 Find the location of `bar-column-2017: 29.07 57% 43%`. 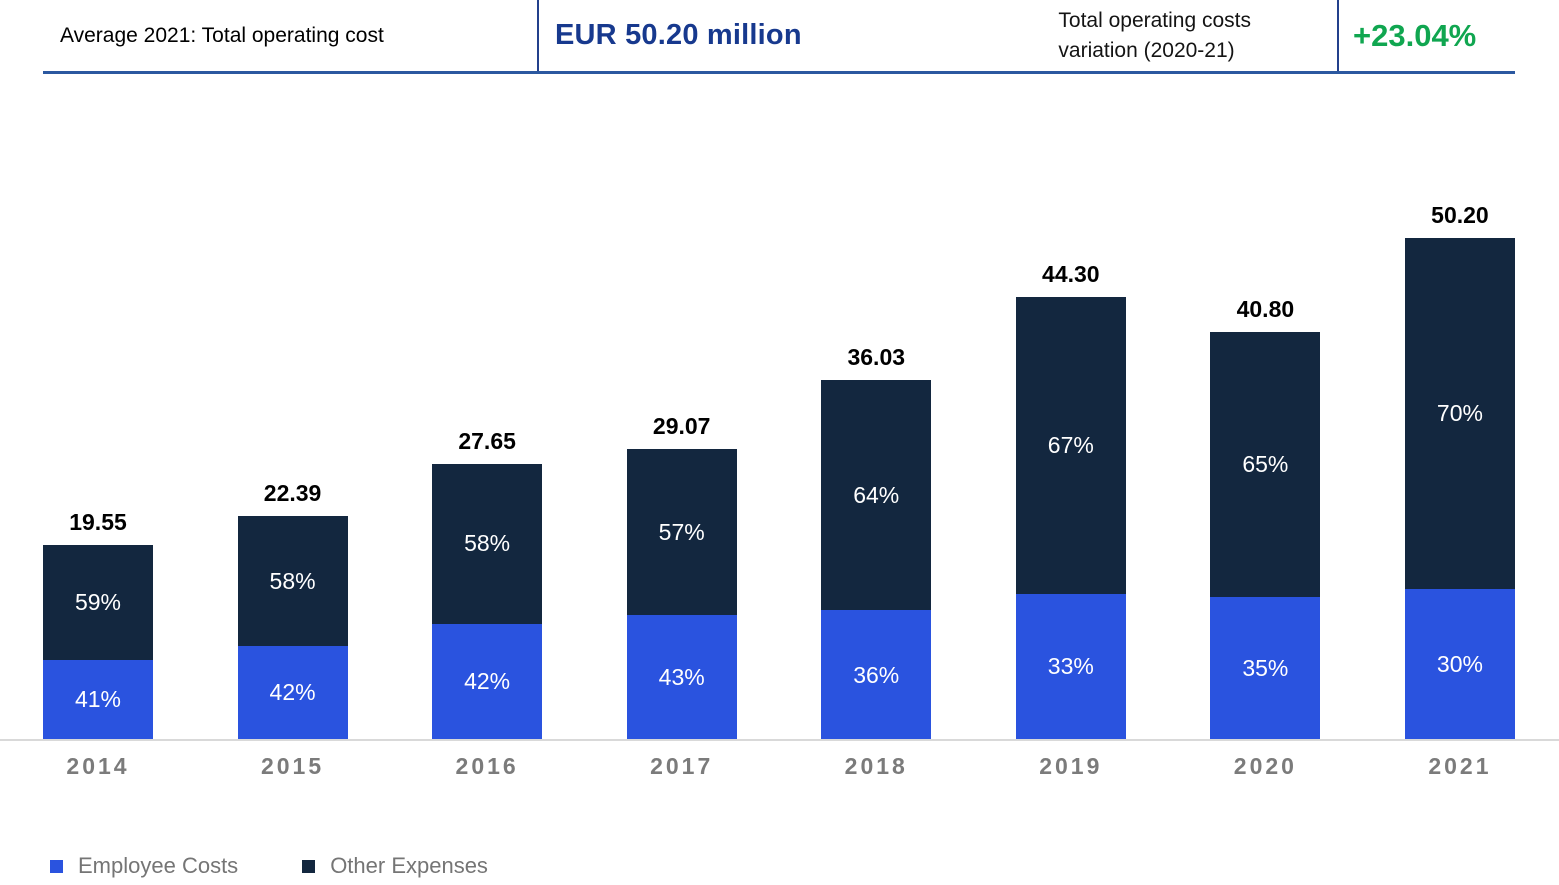

bar-column-2017: 29.07 57% 43% is located at coordinates (681, 576).